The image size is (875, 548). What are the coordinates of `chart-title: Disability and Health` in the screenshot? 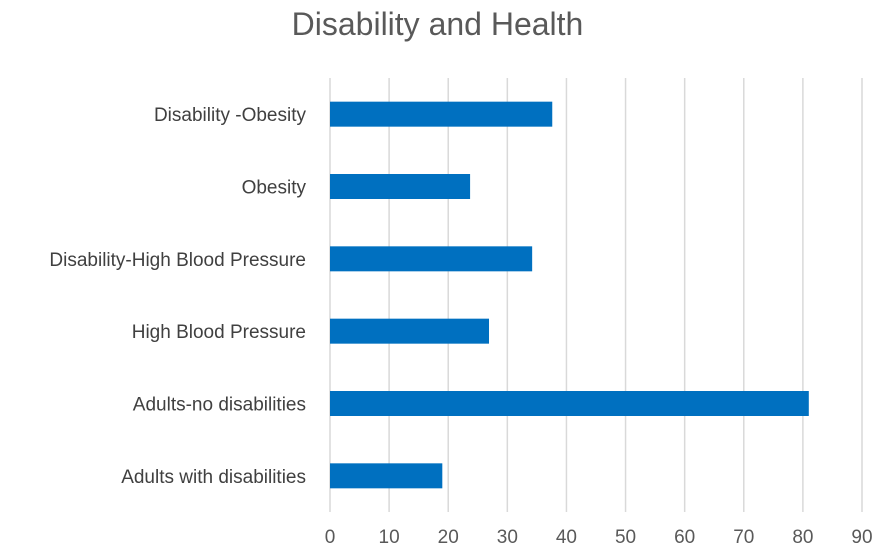 It's located at (437, 24).